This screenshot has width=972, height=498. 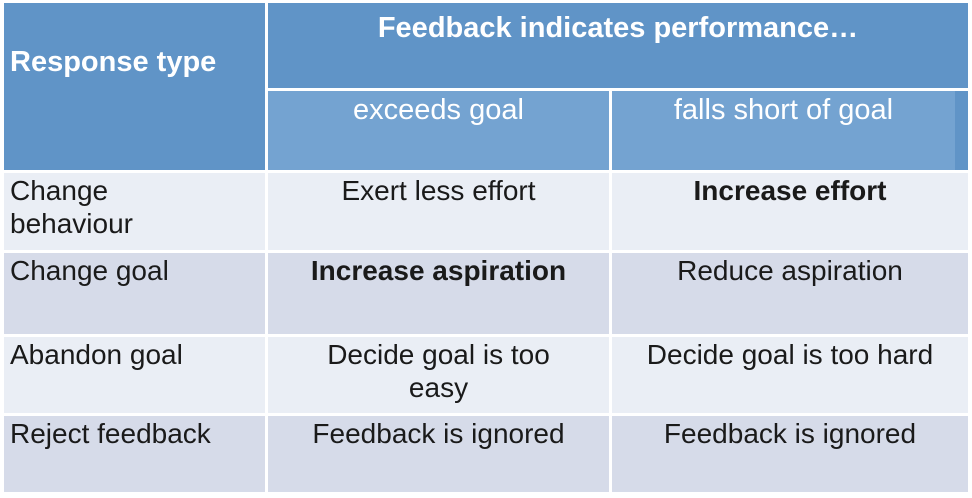 I want to click on data-cell: Exert less effort, so click(x=438, y=211).